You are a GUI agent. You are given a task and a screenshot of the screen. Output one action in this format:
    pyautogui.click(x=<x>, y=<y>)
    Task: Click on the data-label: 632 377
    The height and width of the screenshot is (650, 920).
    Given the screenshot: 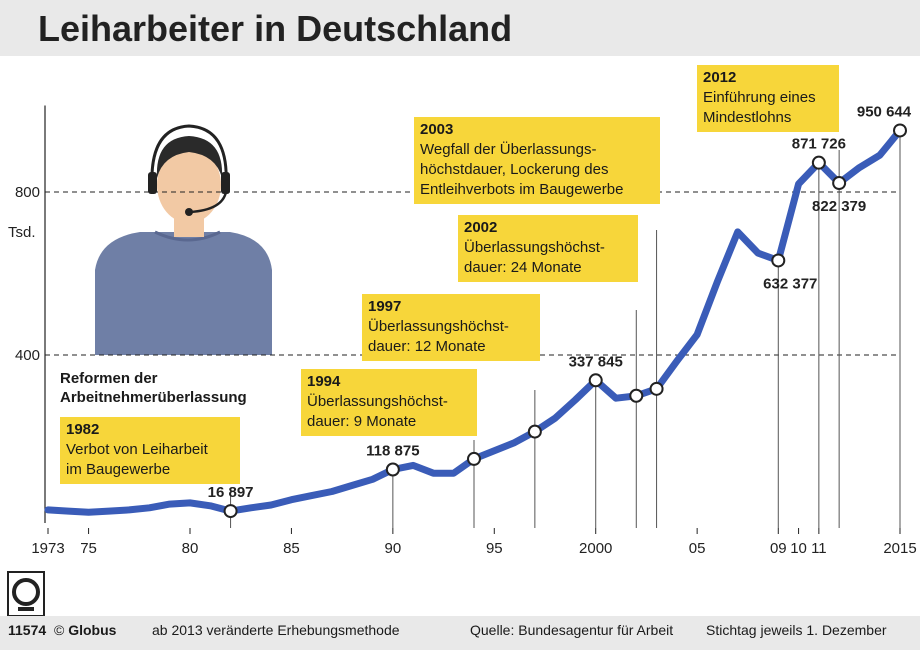 What is the action you would take?
    pyautogui.click(x=790, y=283)
    